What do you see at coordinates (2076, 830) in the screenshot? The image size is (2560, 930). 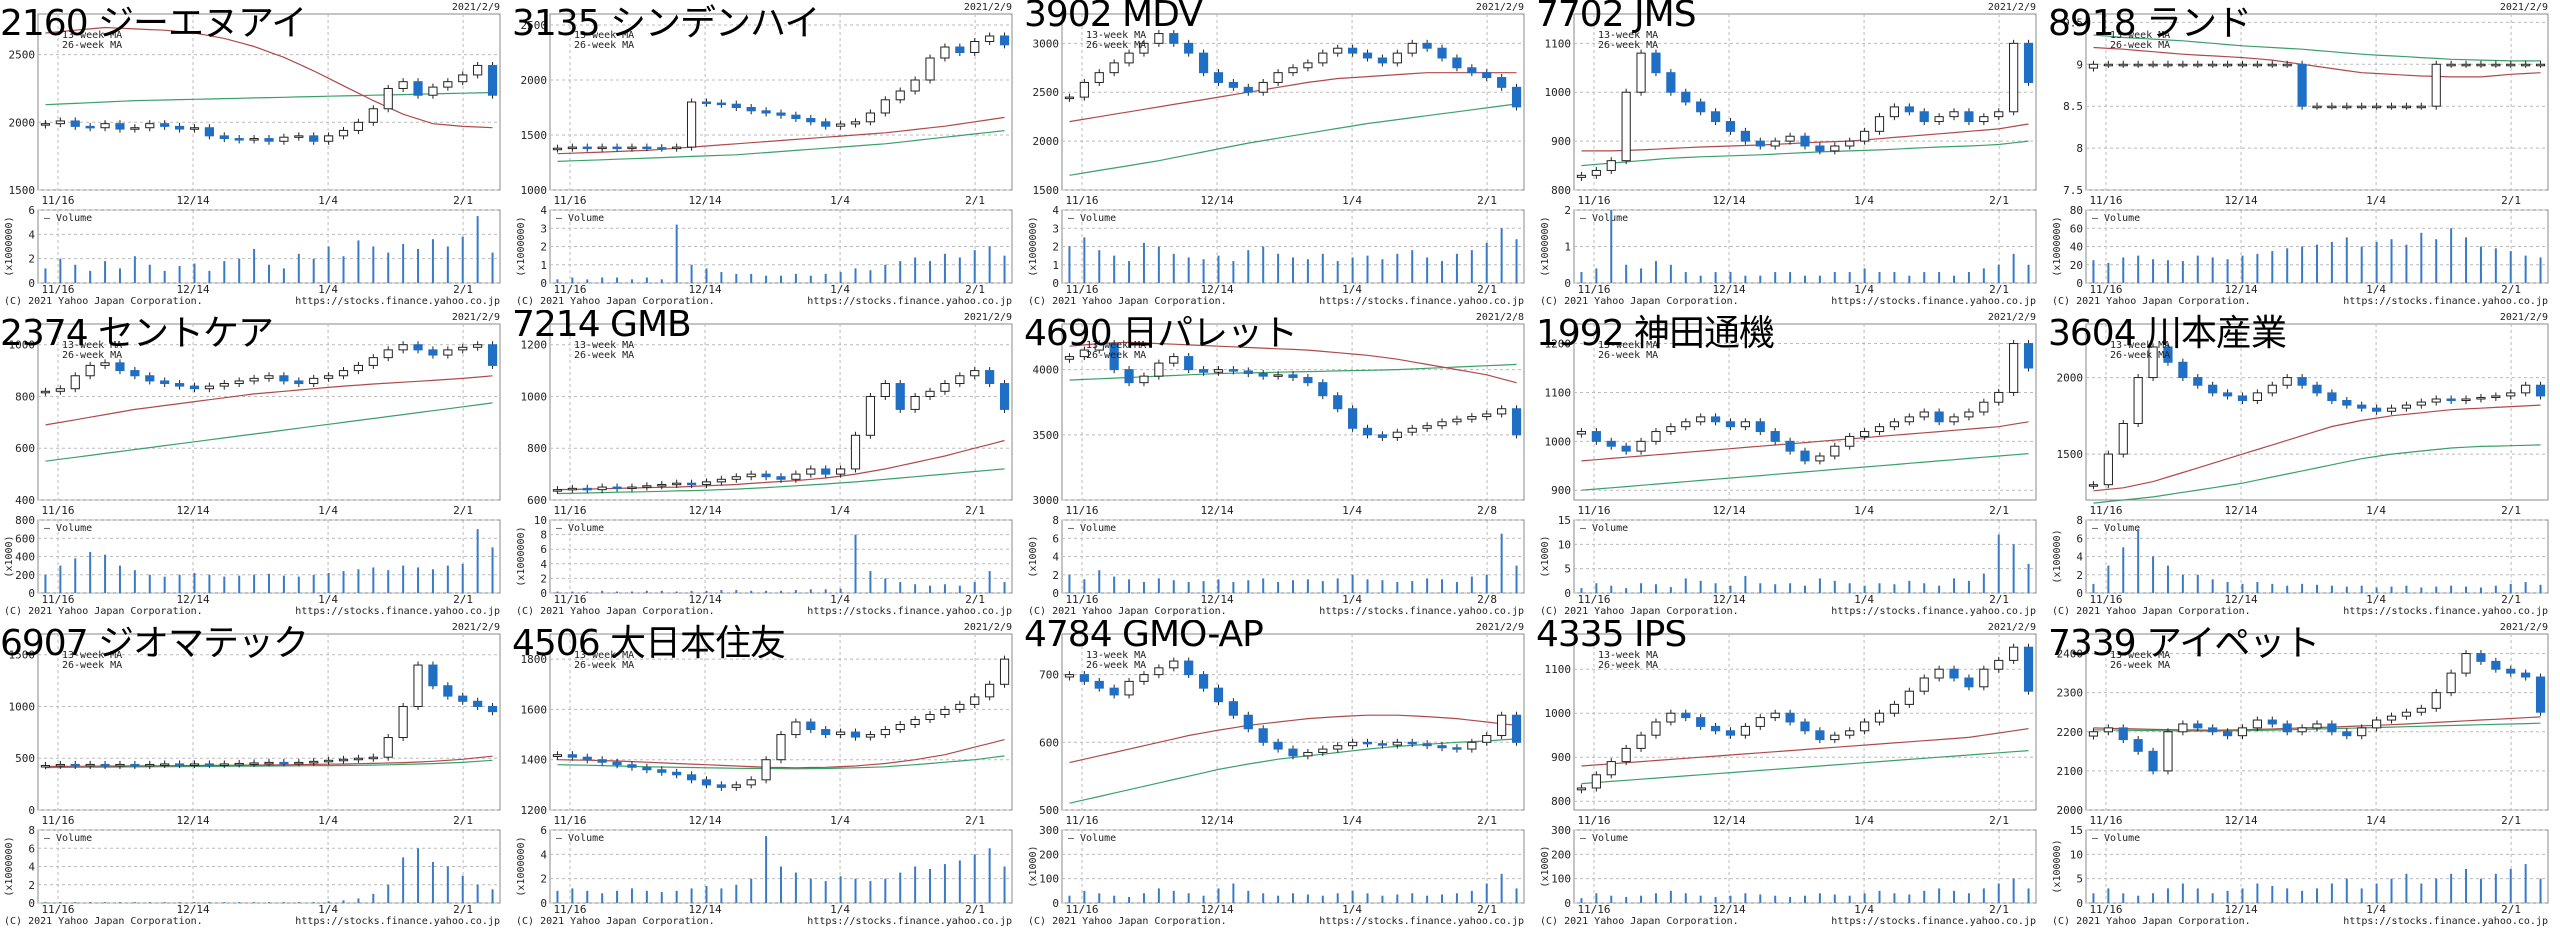 I see `vol-tick-label: 15` at bounding box center [2076, 830].